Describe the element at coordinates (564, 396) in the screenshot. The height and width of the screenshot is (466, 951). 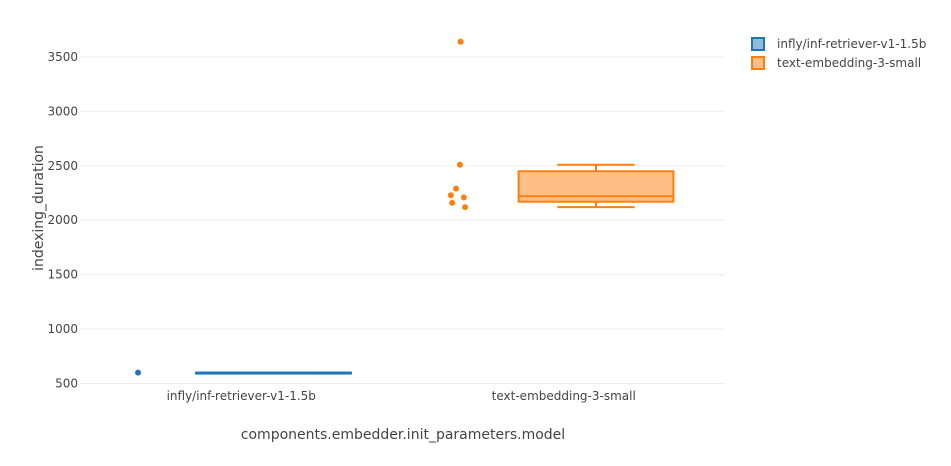
I see `x-tick-label: text-embedding-3-small` at that location.